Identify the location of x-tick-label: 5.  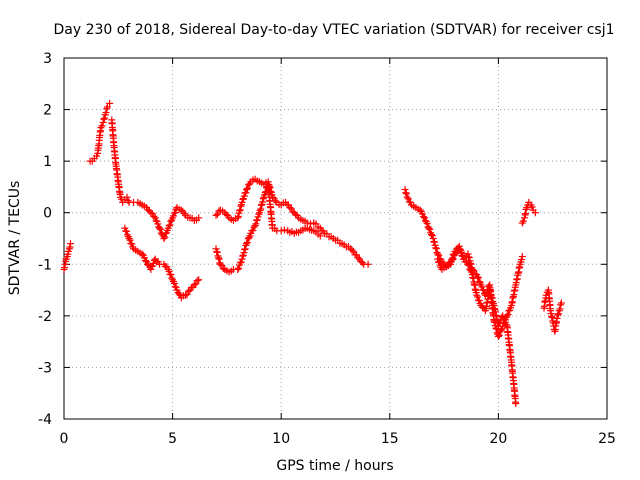
(172, 439).